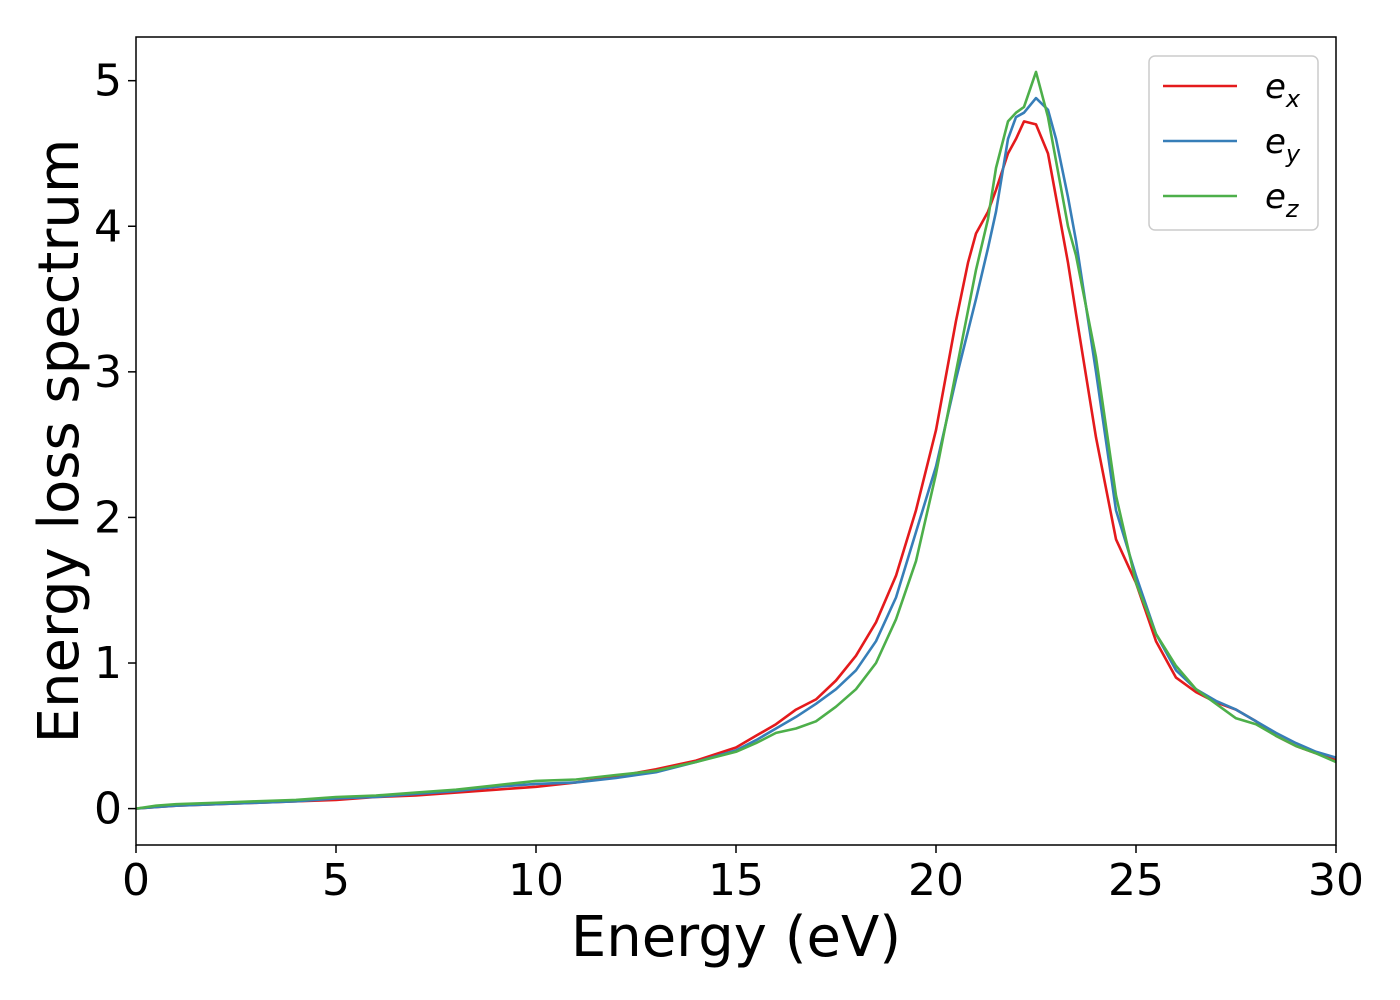  Describe the element at coordinates (59, 441) in the screenshot. I see `y-axis-title: Energy loss spectrum` at that location.